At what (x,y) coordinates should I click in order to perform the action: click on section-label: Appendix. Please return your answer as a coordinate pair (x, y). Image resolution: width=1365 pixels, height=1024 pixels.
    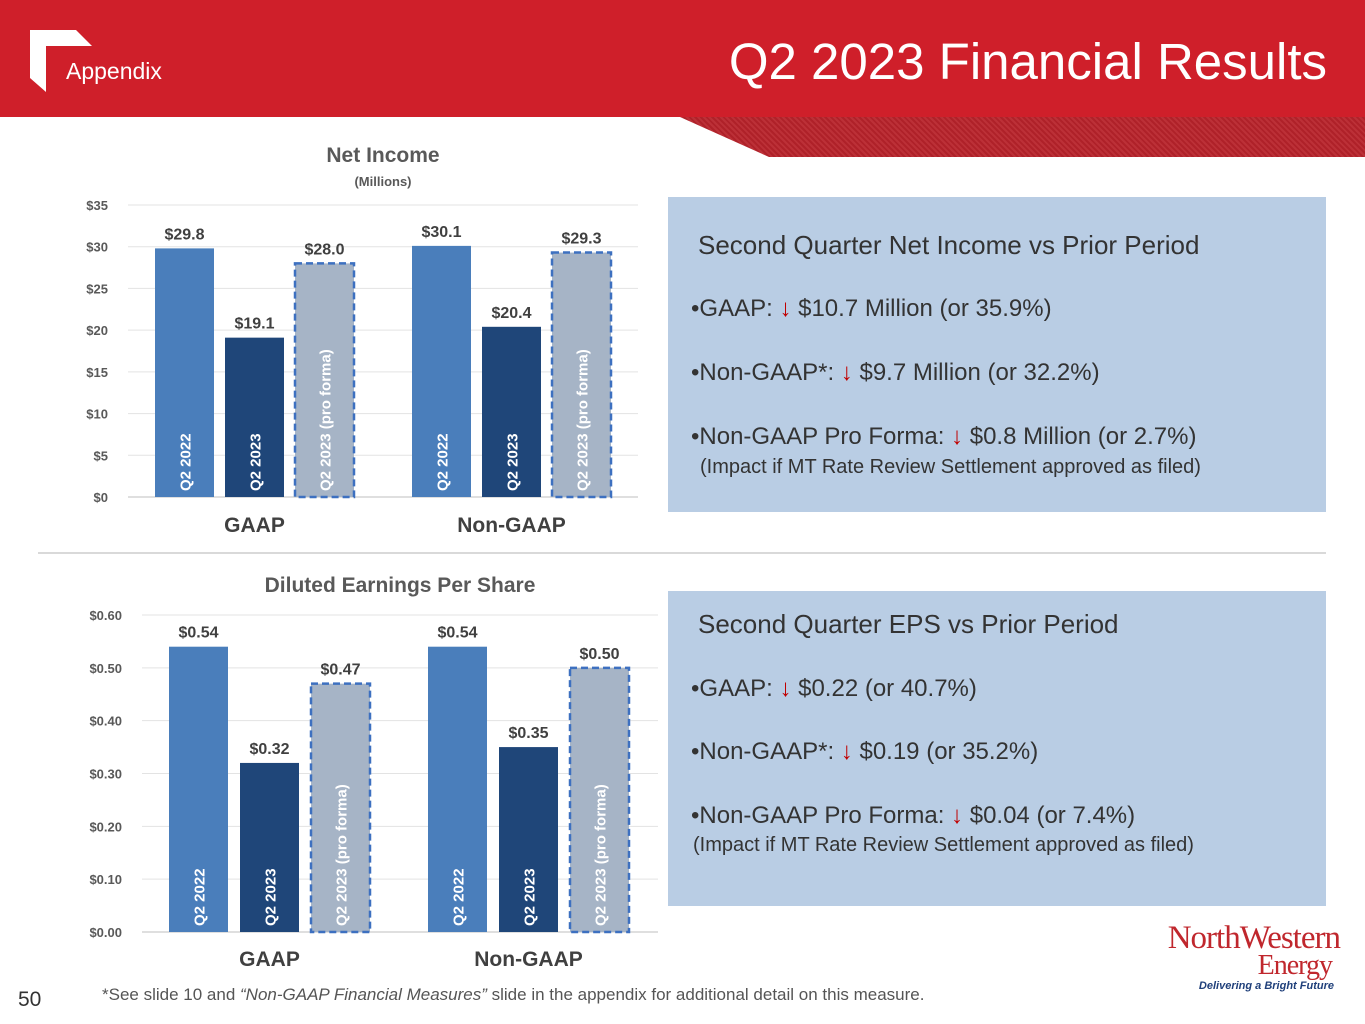
    Looking at the image, I should click on (114, 71).